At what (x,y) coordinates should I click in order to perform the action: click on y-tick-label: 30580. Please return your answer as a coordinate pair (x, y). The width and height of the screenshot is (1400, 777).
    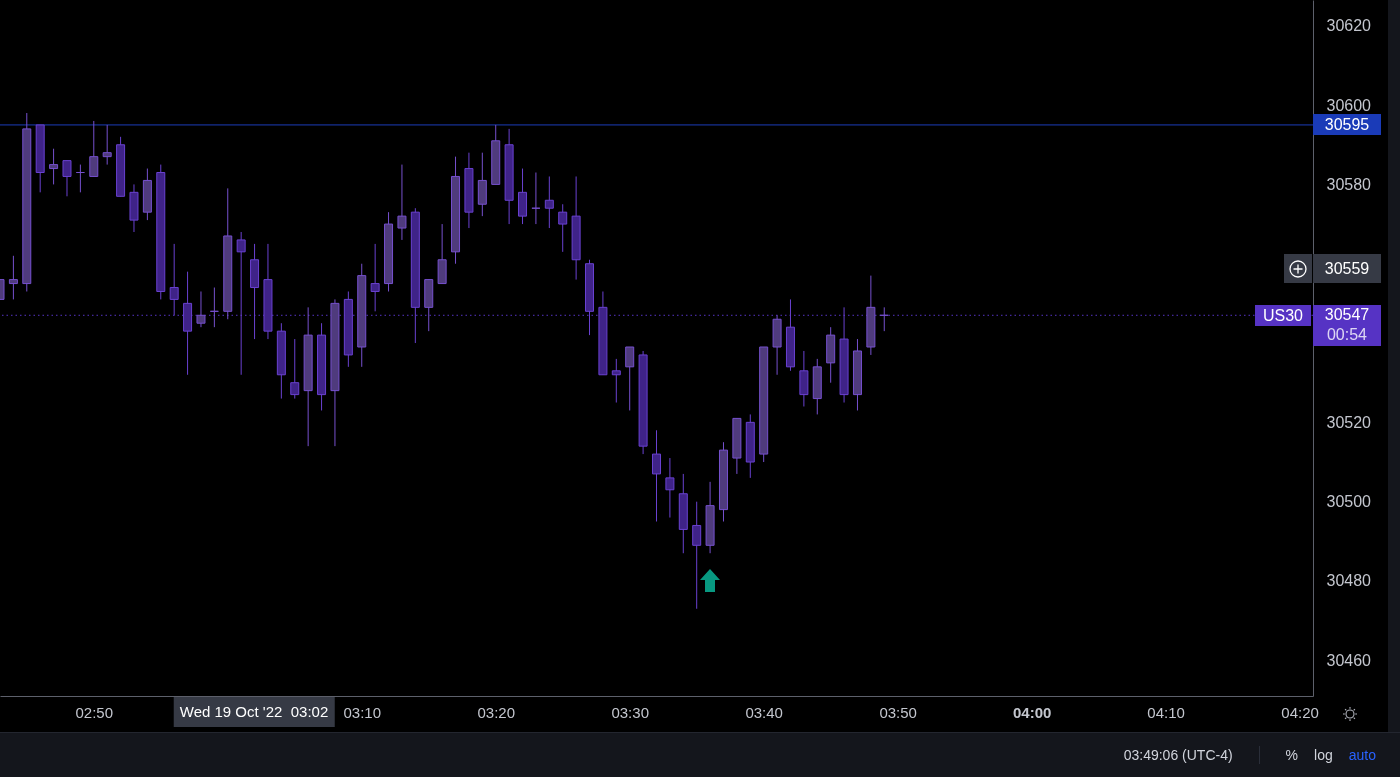
    Looking at the image, I should click on (1349, 184).